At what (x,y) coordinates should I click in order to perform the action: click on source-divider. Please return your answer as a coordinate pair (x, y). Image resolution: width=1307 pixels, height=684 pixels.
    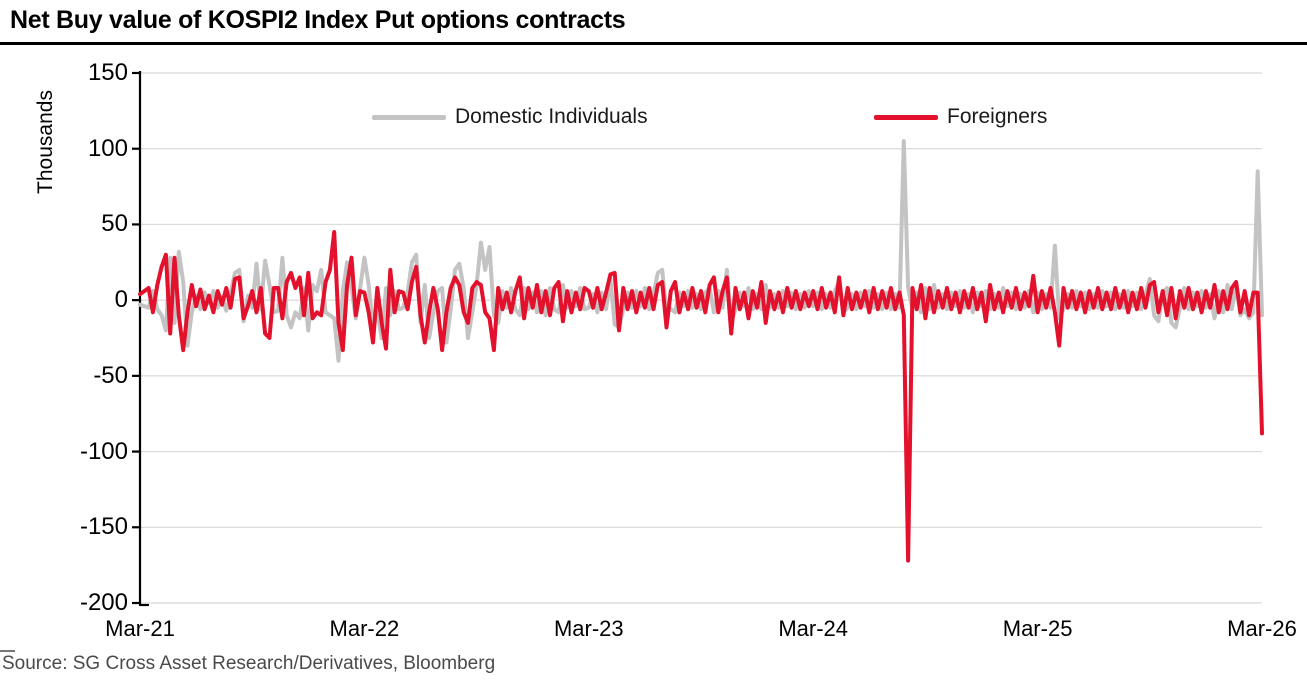
    Looking at the image, I should click on (7, 651).